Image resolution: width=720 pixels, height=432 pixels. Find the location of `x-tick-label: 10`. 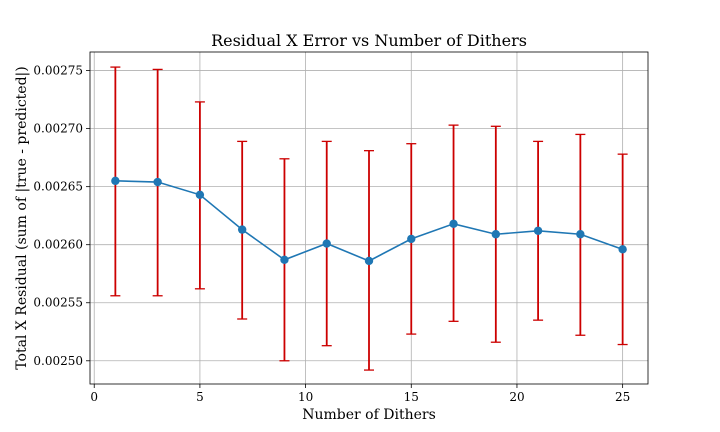

x-tick-label: 10 is located at coordinates (305, 397).